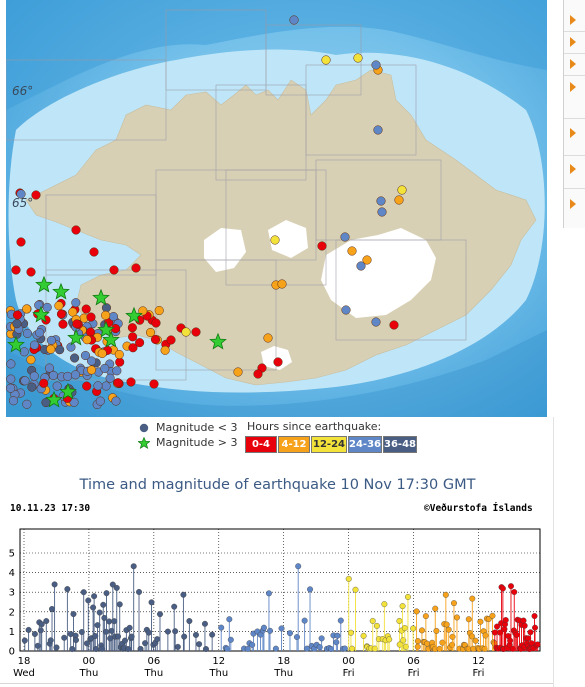 The width and height of the screenshot is (585, 687). What do you see at coordinates (12, 573) in the screenshot?
I see `y-tick-label: 4` at bounding box center [12, 573].